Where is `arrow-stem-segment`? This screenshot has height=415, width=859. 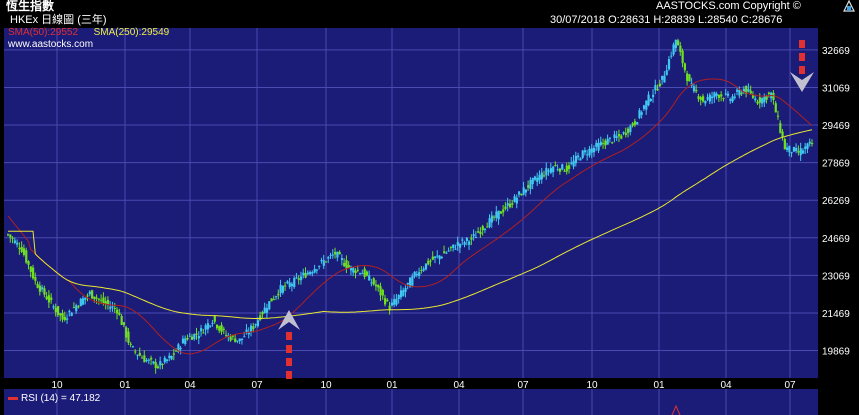
arrow-stem-segment is located at coordinates (802, 57).